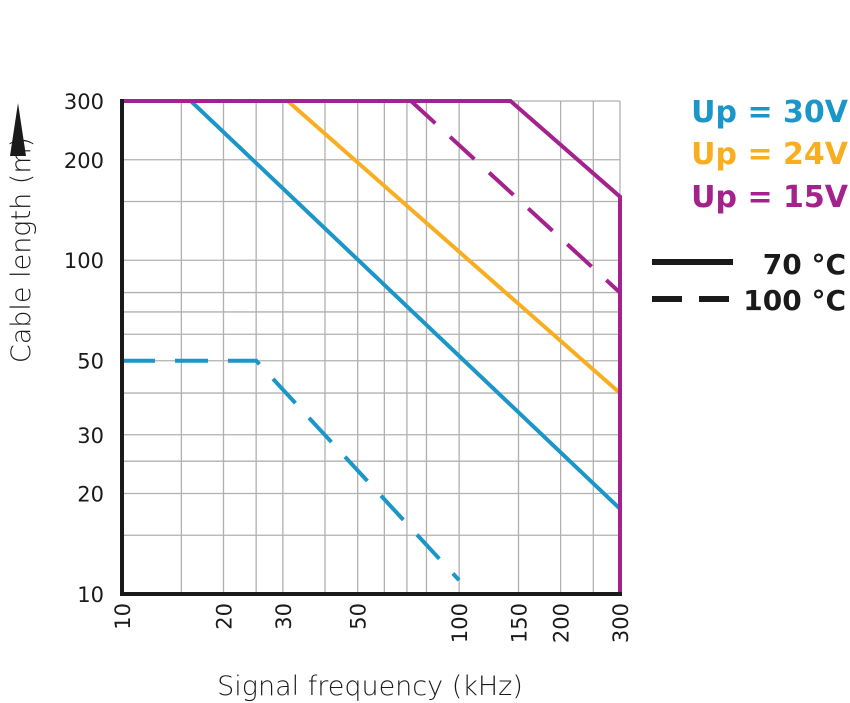 The image size is (850, 703). What do you see at coordinates (770, 112) in the screenshot?
I see `legend-up30: Up = 30V` at bounding box center [770, 112].